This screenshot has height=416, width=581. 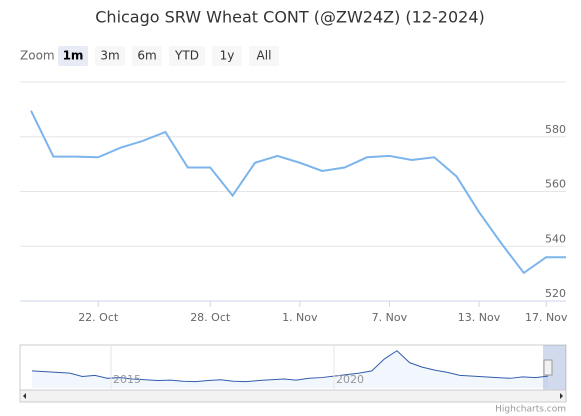 What do you see at coordinates (24, 396) in the screenshot?
I see `scroll-left` at bounding box center [24, 396].